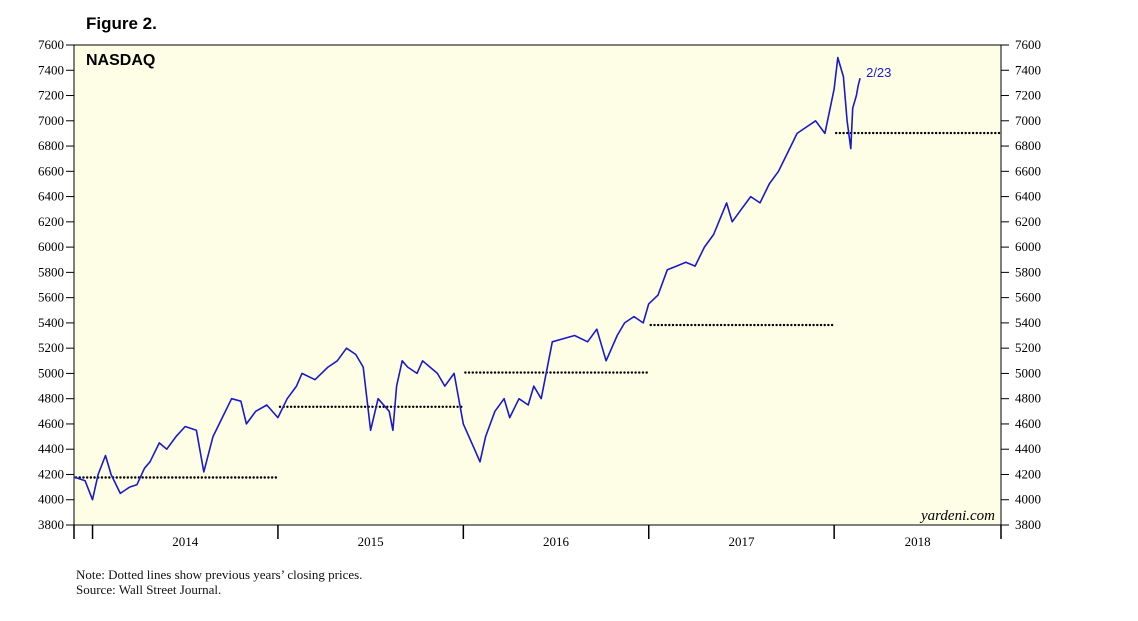 This screenshot has height=621, width=1138. What do you see at coordinates (51, 499) in the screenshot?
I see `y-tick-label-left: 4000` at bounding box center [51, 499].